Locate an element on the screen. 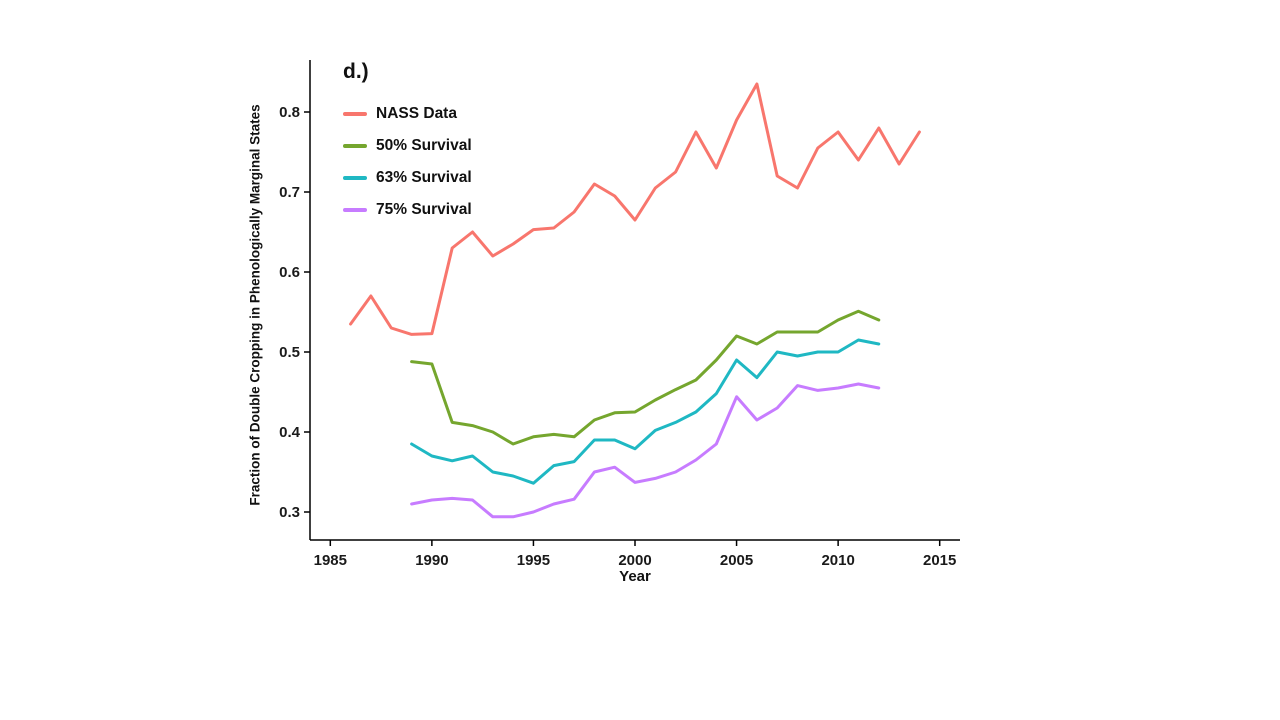  legend-entry: NASS Data is located at coordinates (407, 114).